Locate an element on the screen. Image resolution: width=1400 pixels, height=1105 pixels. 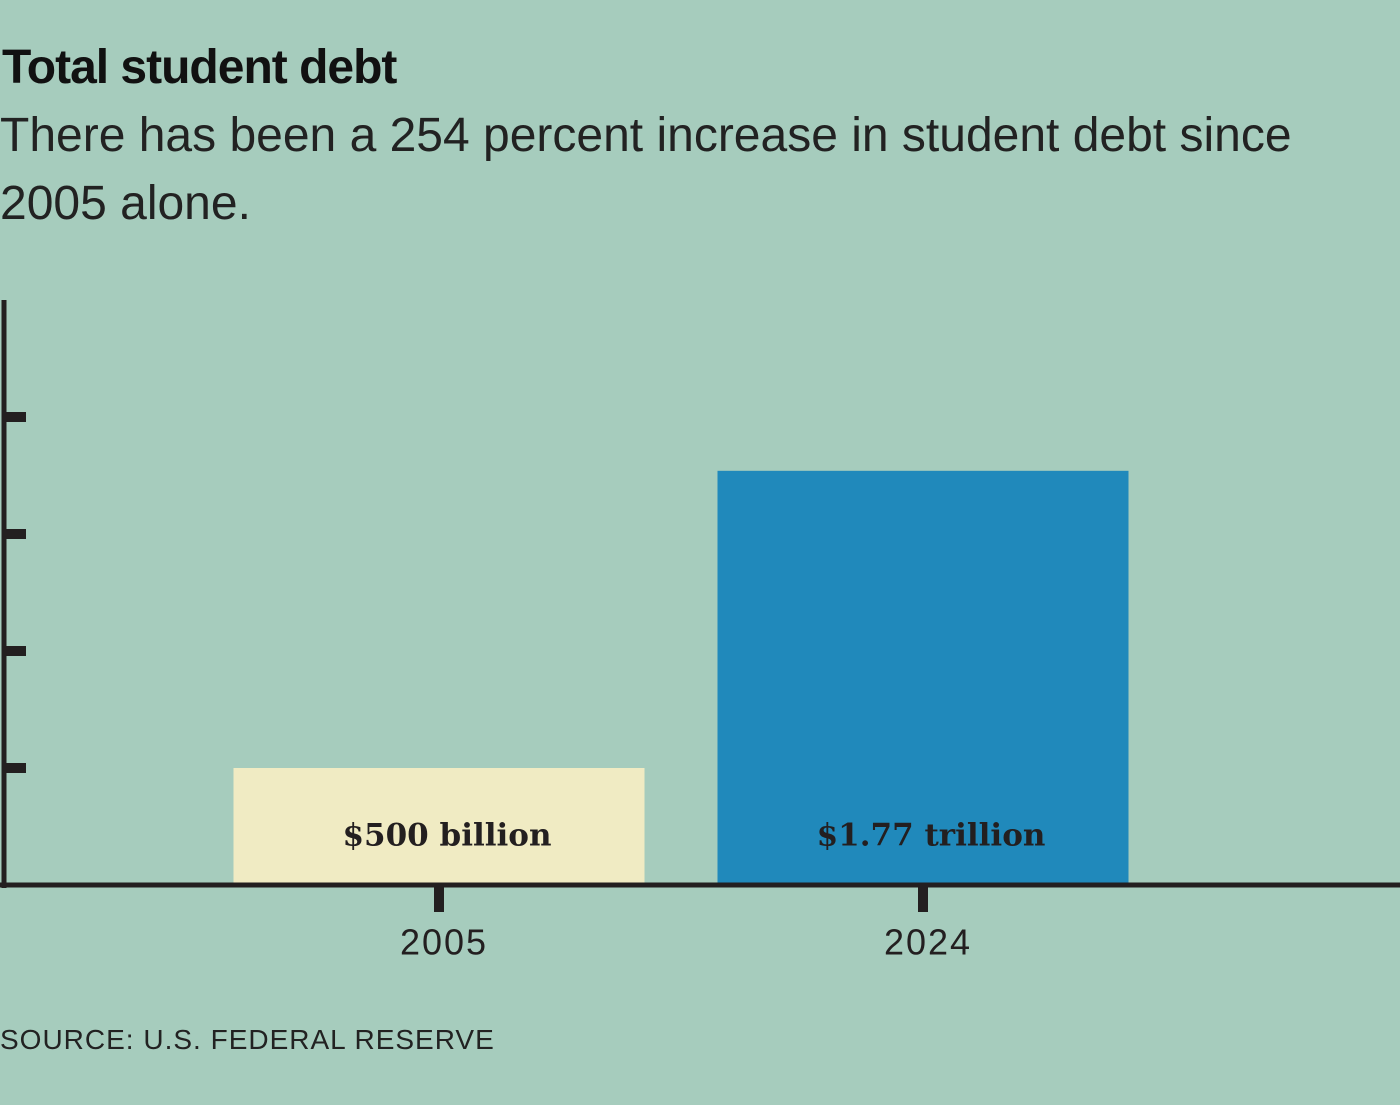
value-label: $500 billion is located at coordinates (446, 836).